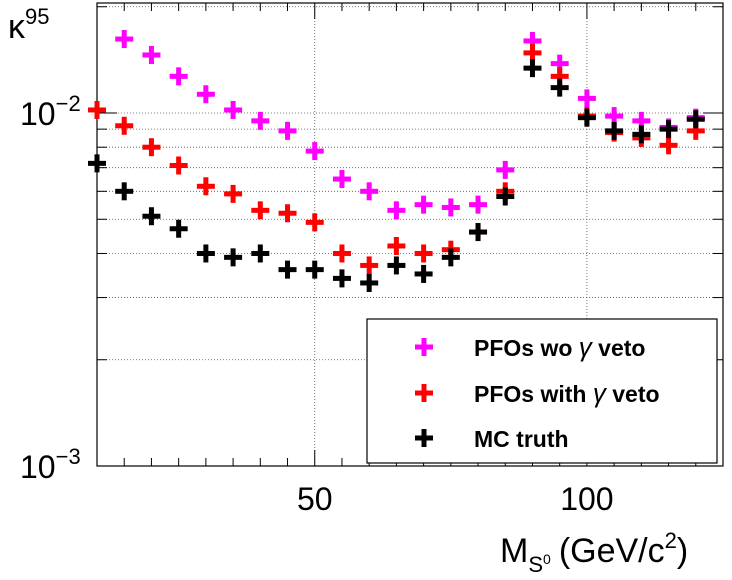  I want to click on y-tick-label: 10⁻³, so click(50, 464).